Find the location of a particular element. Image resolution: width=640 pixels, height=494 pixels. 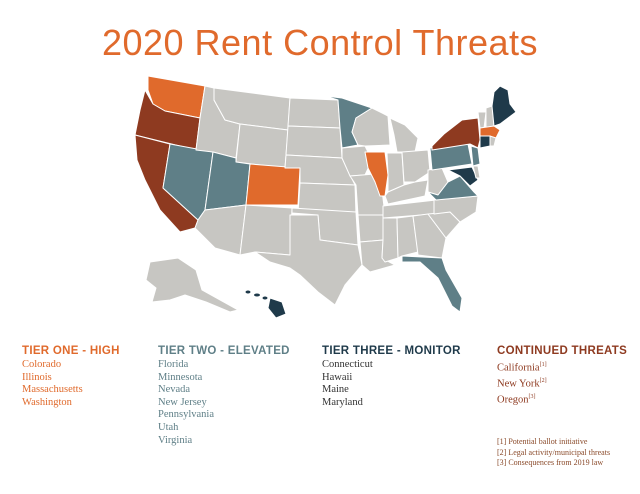

state-name: Virginia is located at coordinates (175, 440).